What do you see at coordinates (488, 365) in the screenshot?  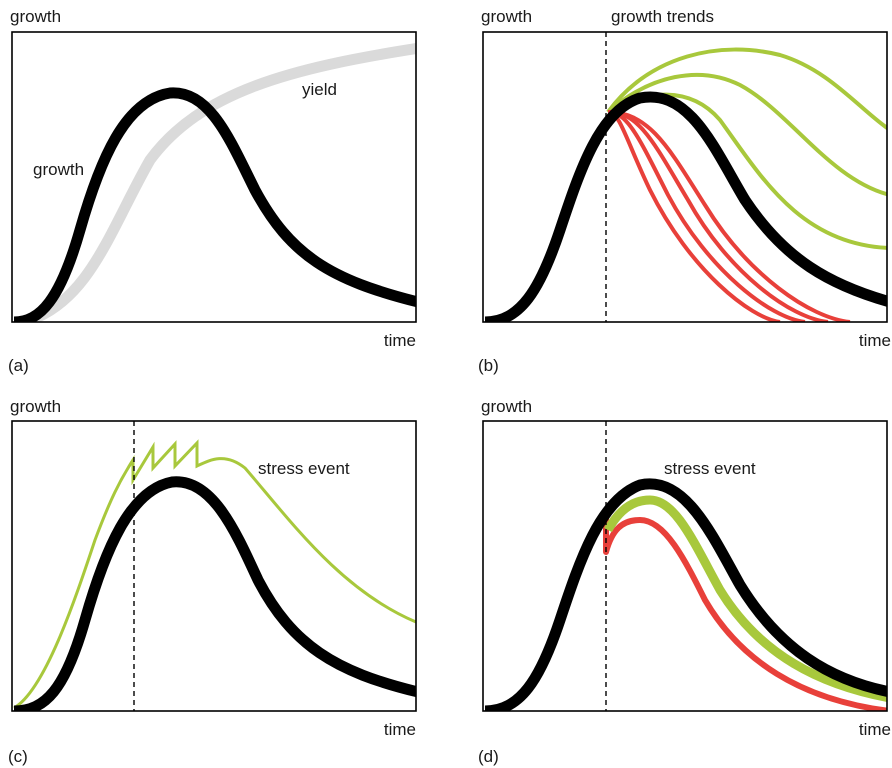 I see `panel-b-label: (b)` at bounding box center [488, 365].